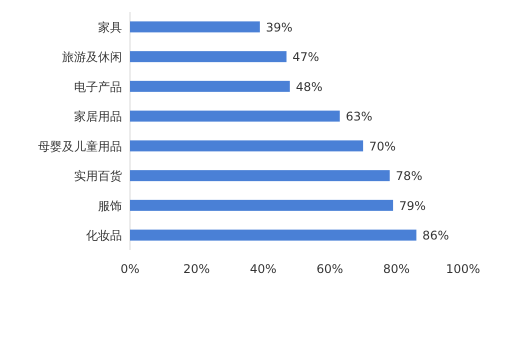  Describe the element at coordinates (196, 269) in the screenshot. I see `x-tick-label: 20%` at that location.